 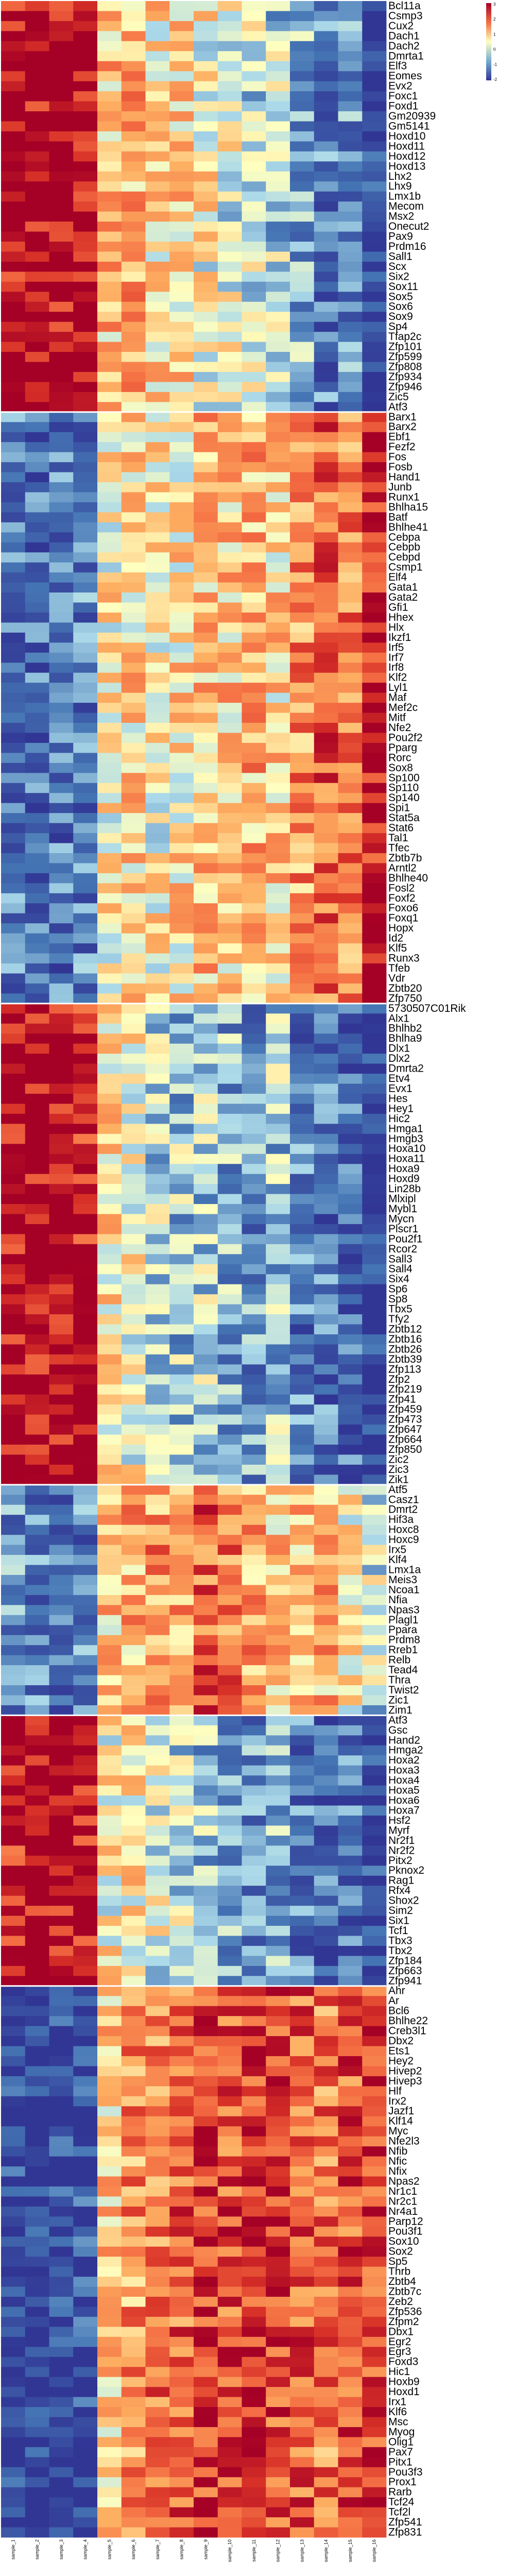 What do you see at coordinates (401, 237) in the screenshot?
I see `row-label: Pax9` at bounding box center [401, 237].